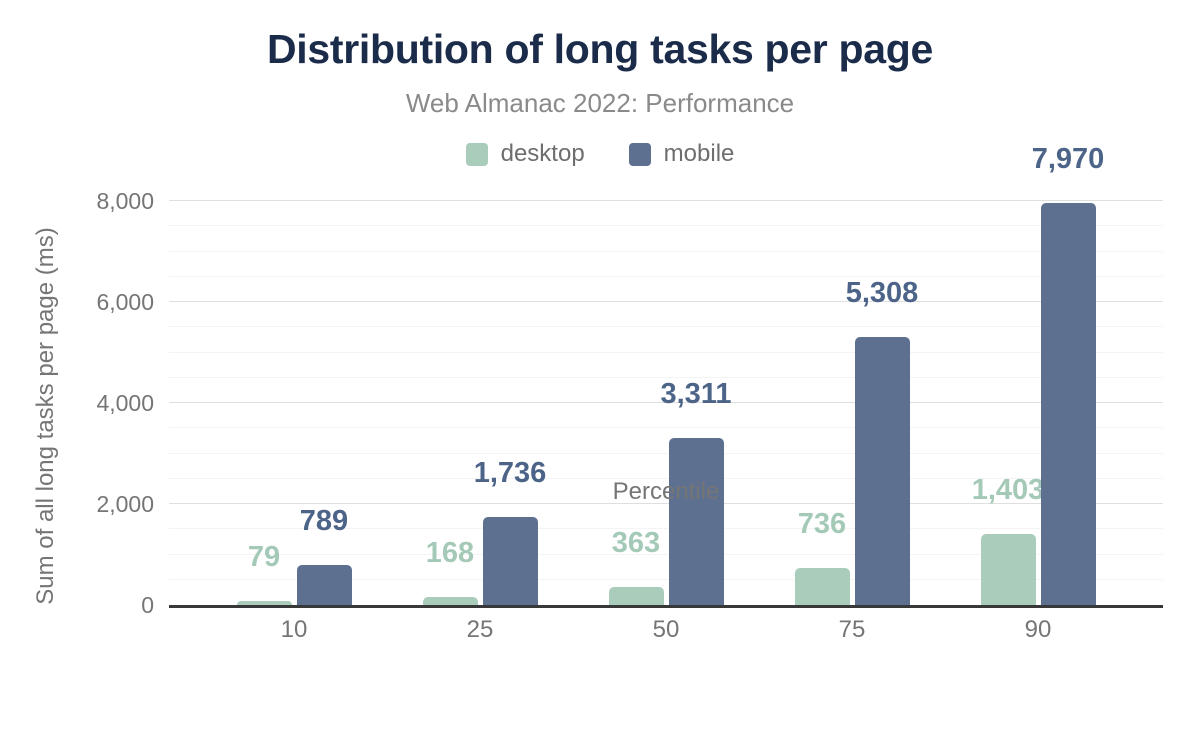 This screenshot has width=1200, height=742. Describe the element at coordinates (510, 561) in the screenshot. I see `bar-mobile-p25` at that location.